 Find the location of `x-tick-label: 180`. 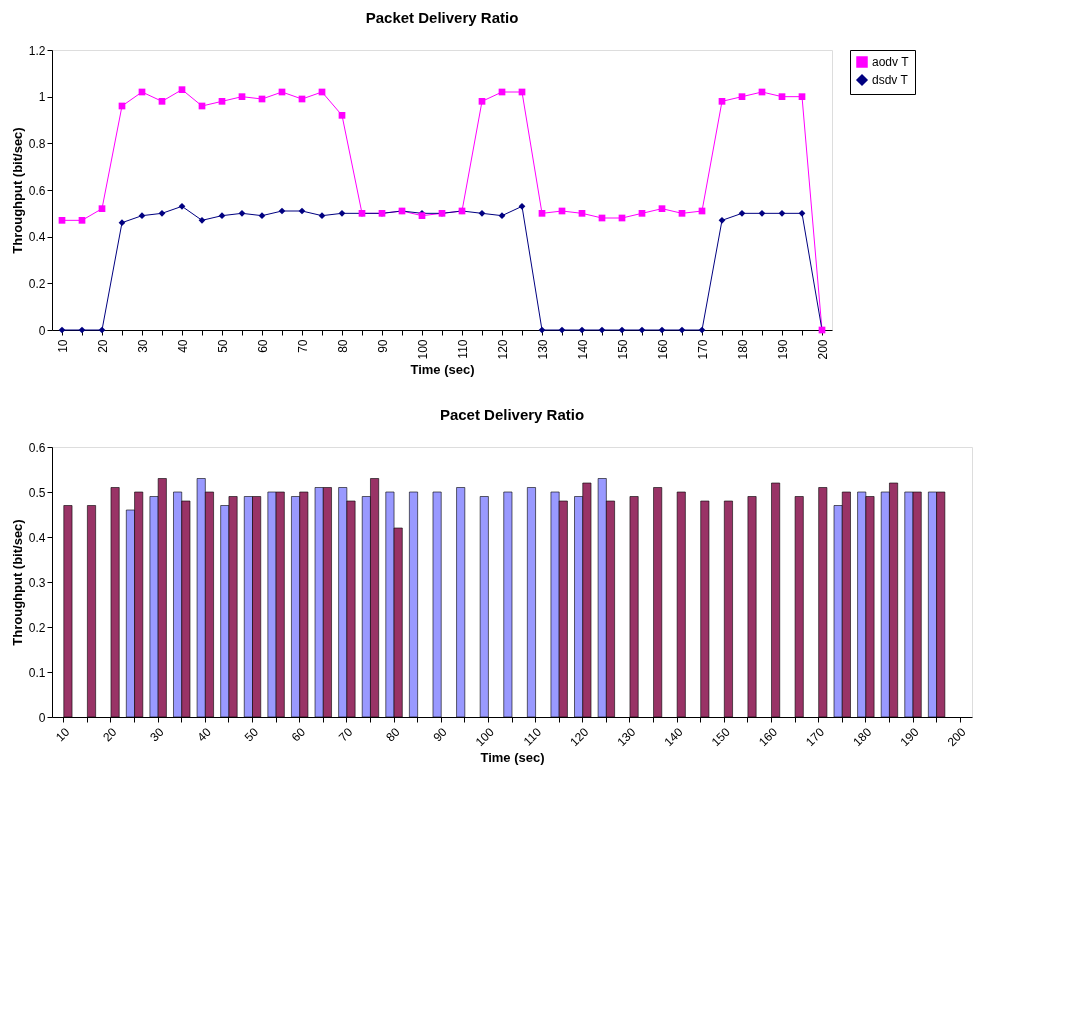

x-tick-label: 180 is located at coordinates (862, 737).